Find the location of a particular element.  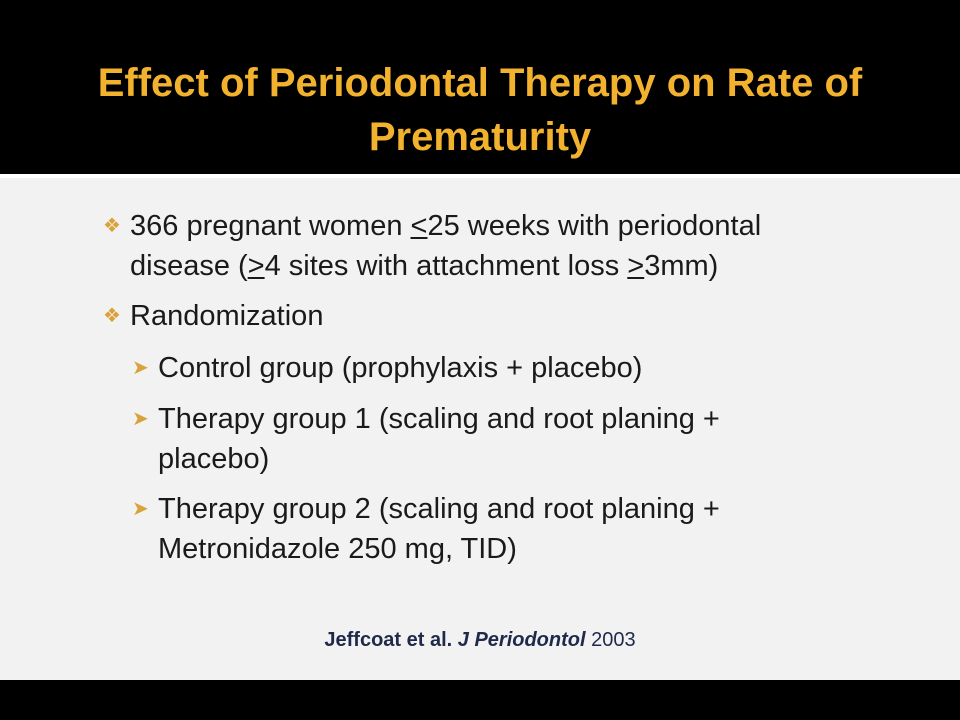

bullet-text-part: 25 weeks with periodontal disease ( is located at coordinates (446, 246).